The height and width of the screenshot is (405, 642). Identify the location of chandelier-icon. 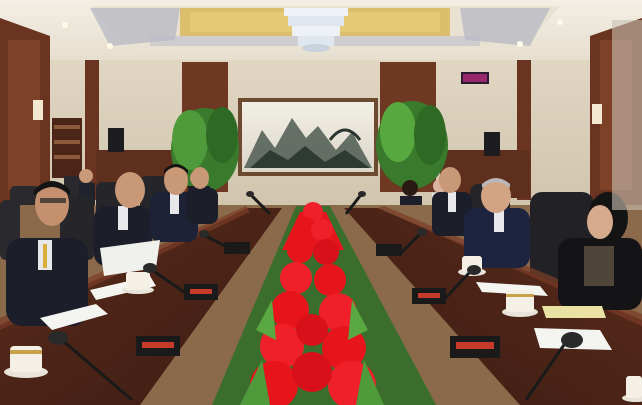
(316, 30).